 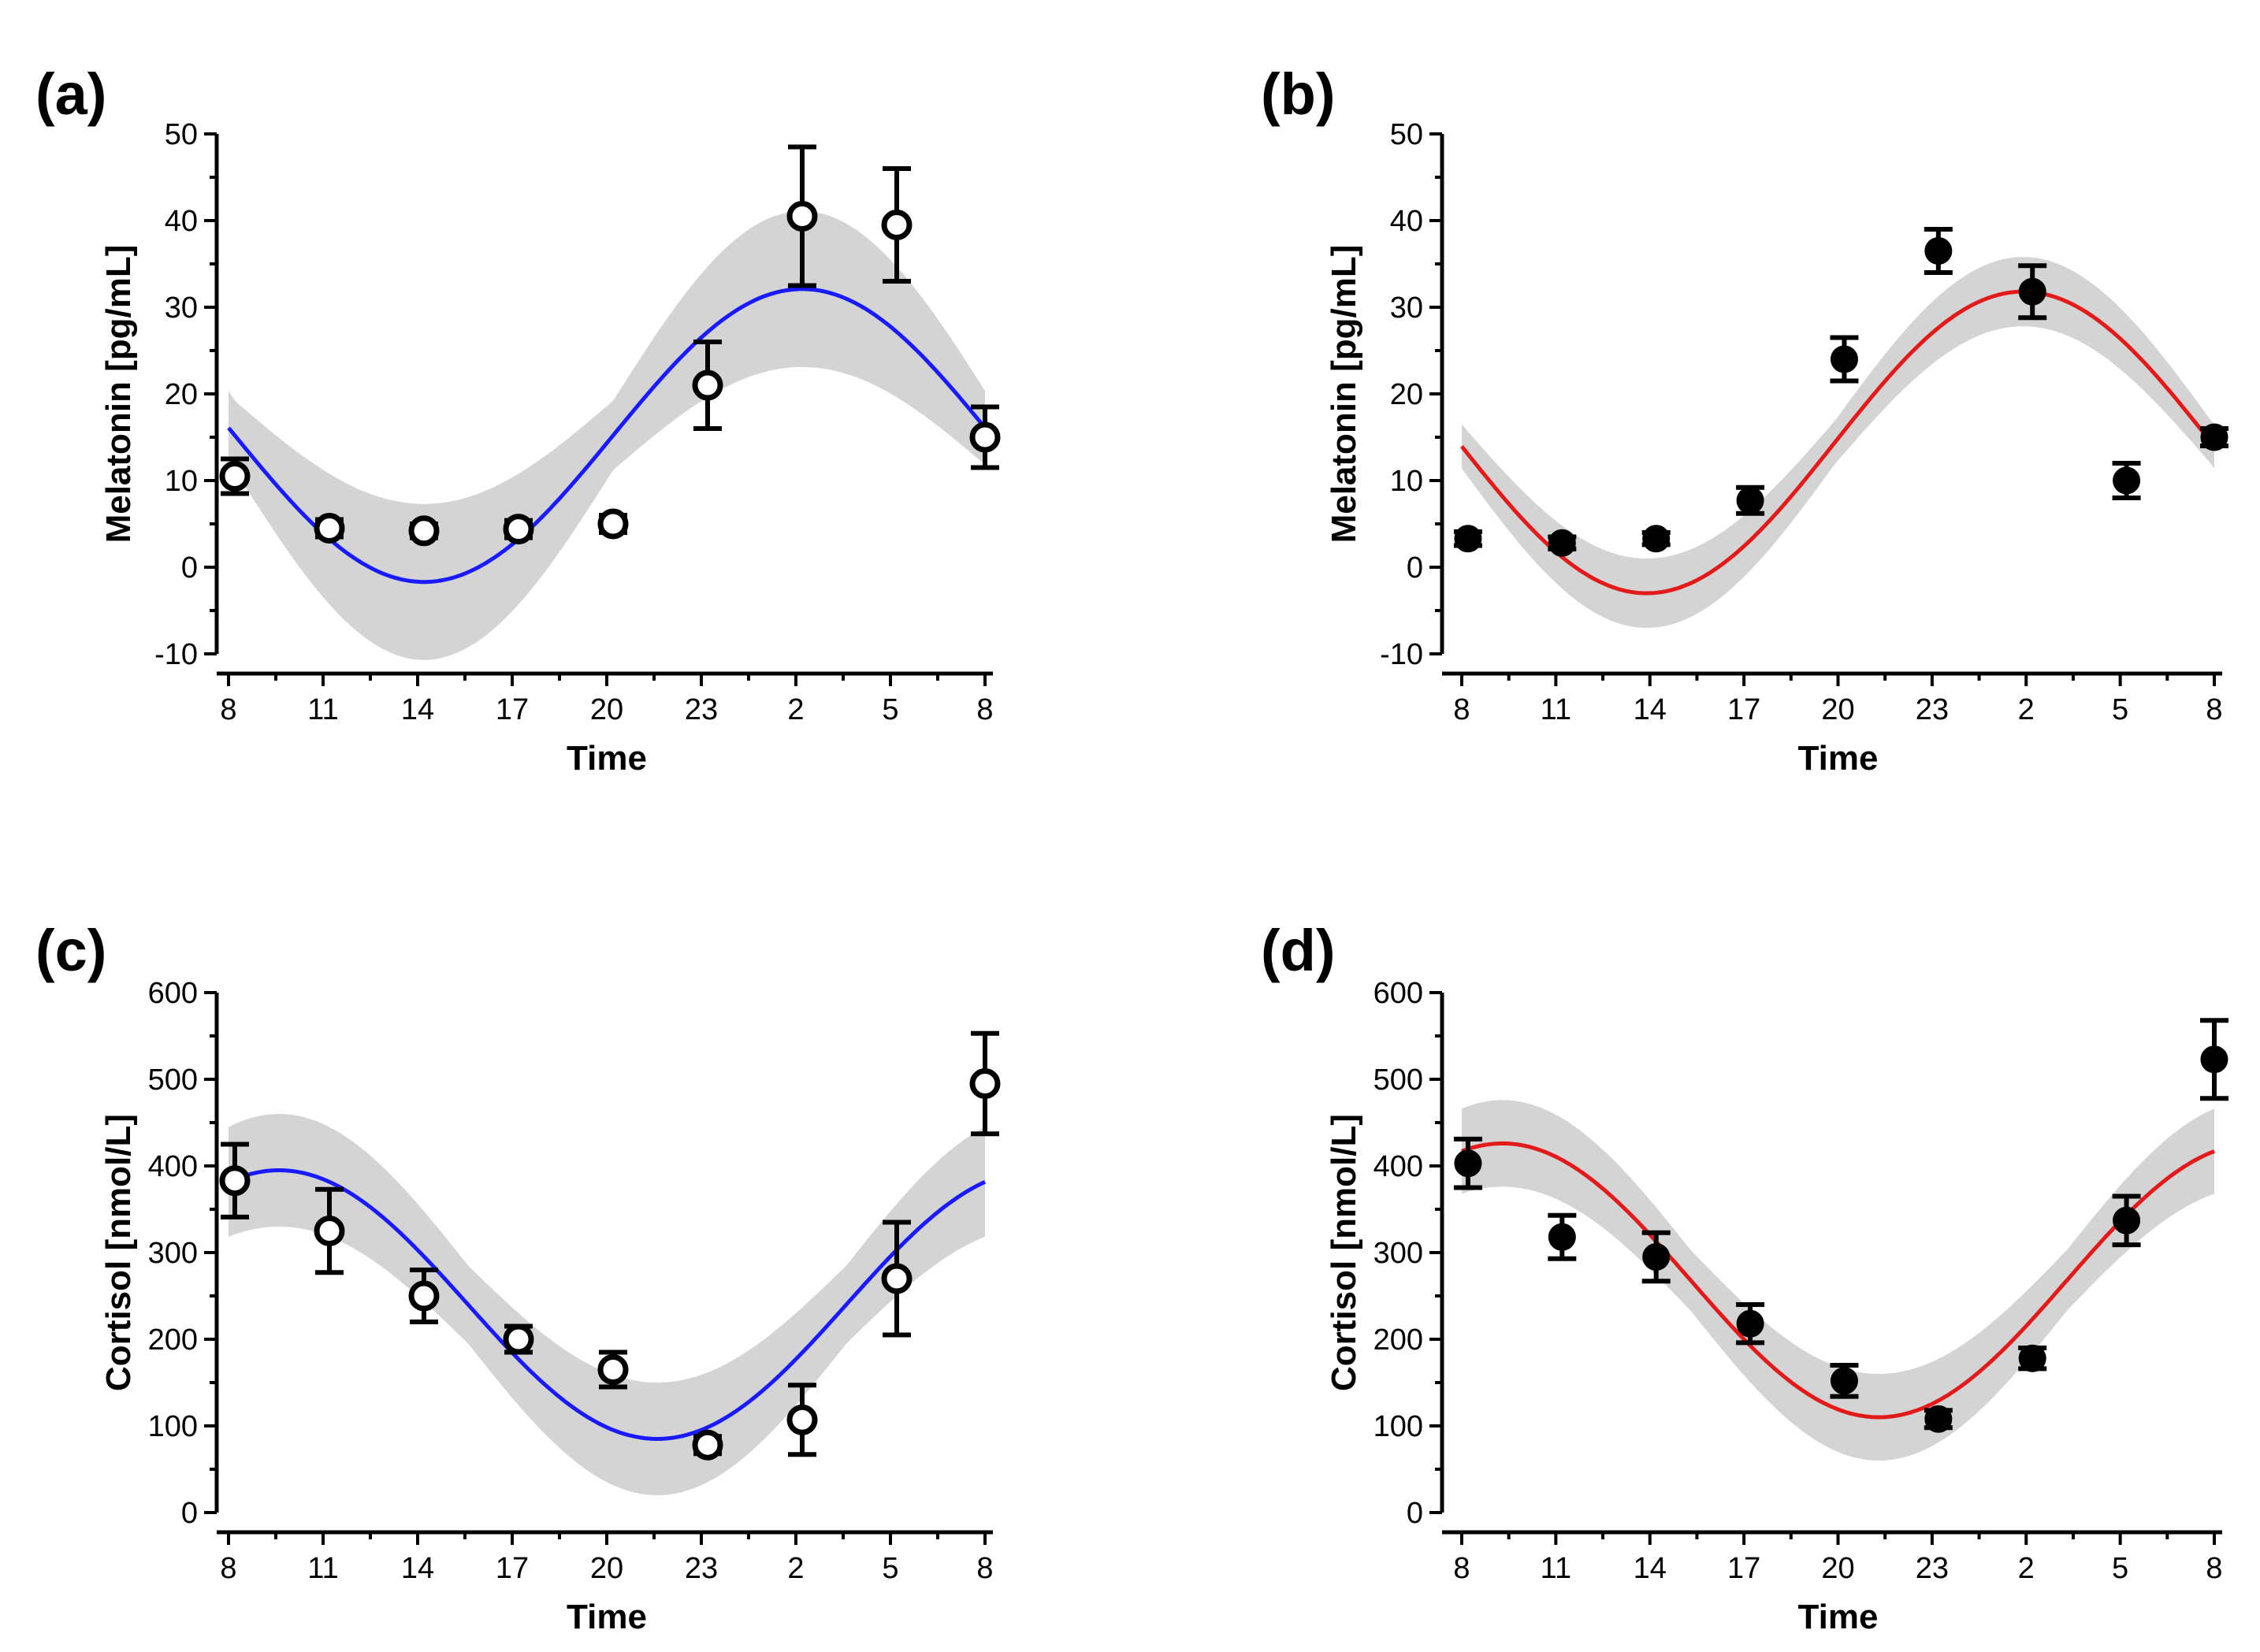 I want to click on panel-label: (a), so click(x=70, y=94).